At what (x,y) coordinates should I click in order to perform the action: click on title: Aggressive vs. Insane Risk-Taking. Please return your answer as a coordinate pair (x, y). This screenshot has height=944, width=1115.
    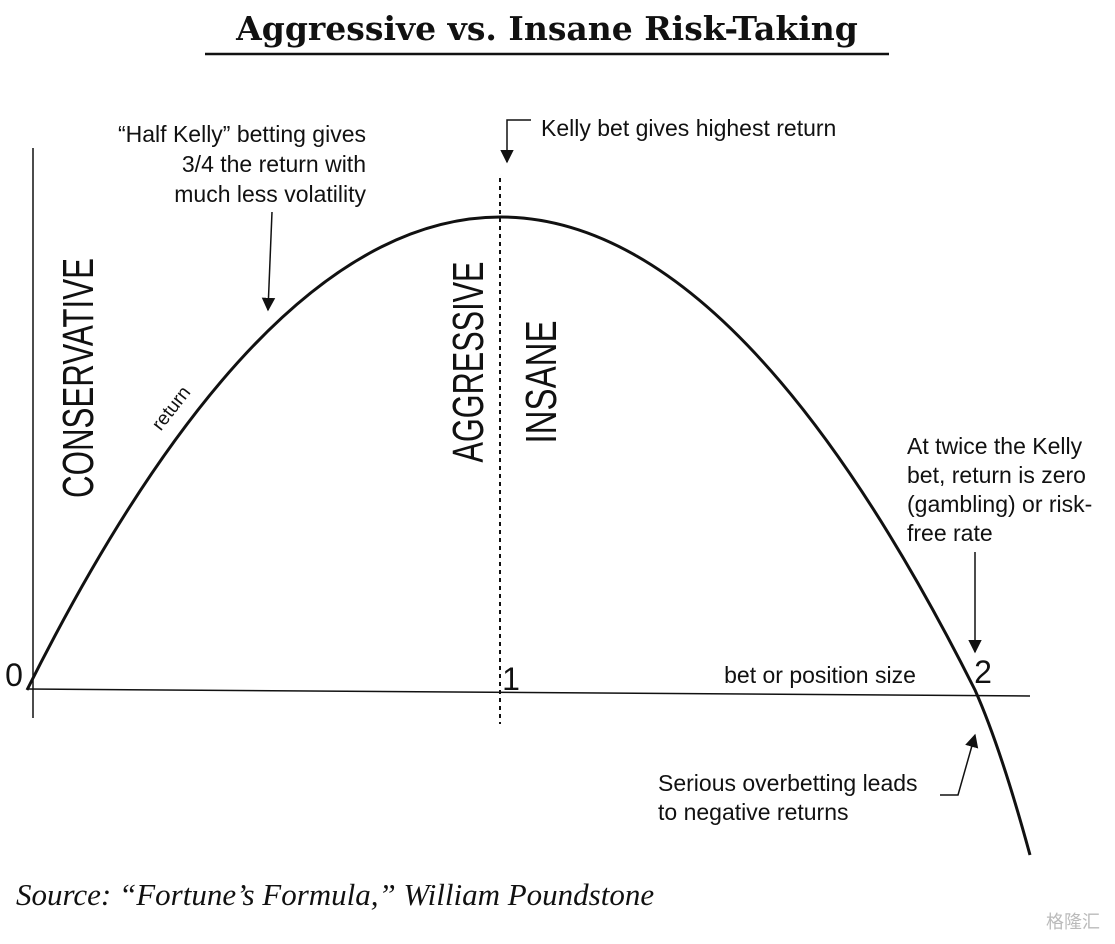
    Looking at the image, I should click on (546, 28).